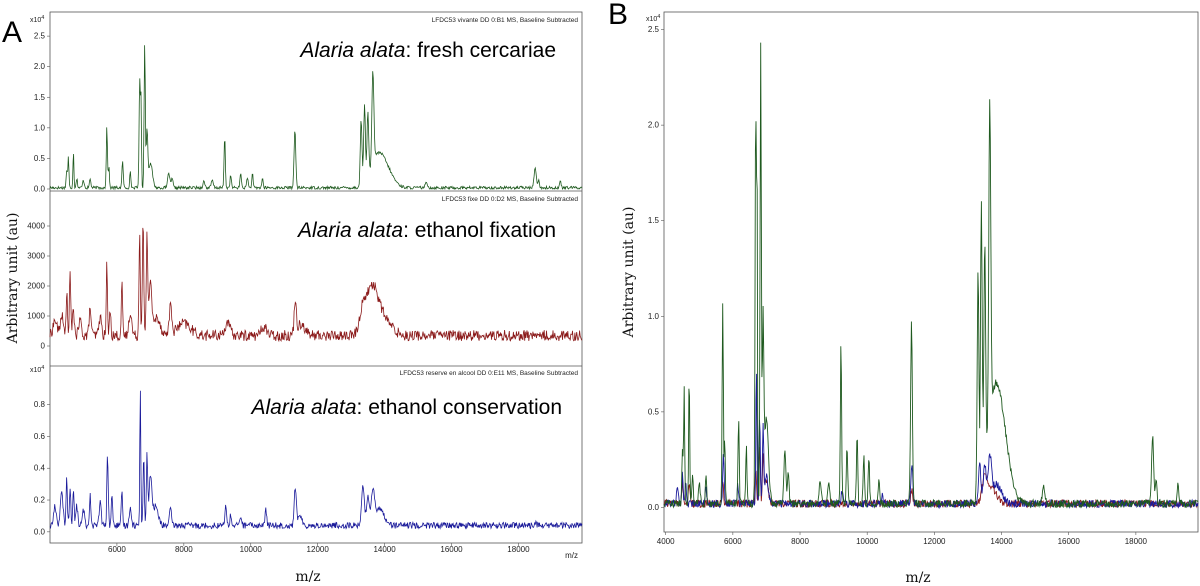 This screenshot has width=1200, height=586. What do you see at coordinates (302, 407) in the screenshot?
I see `subplot-3-species: Alaria alata` at bounding box center [302, 407].